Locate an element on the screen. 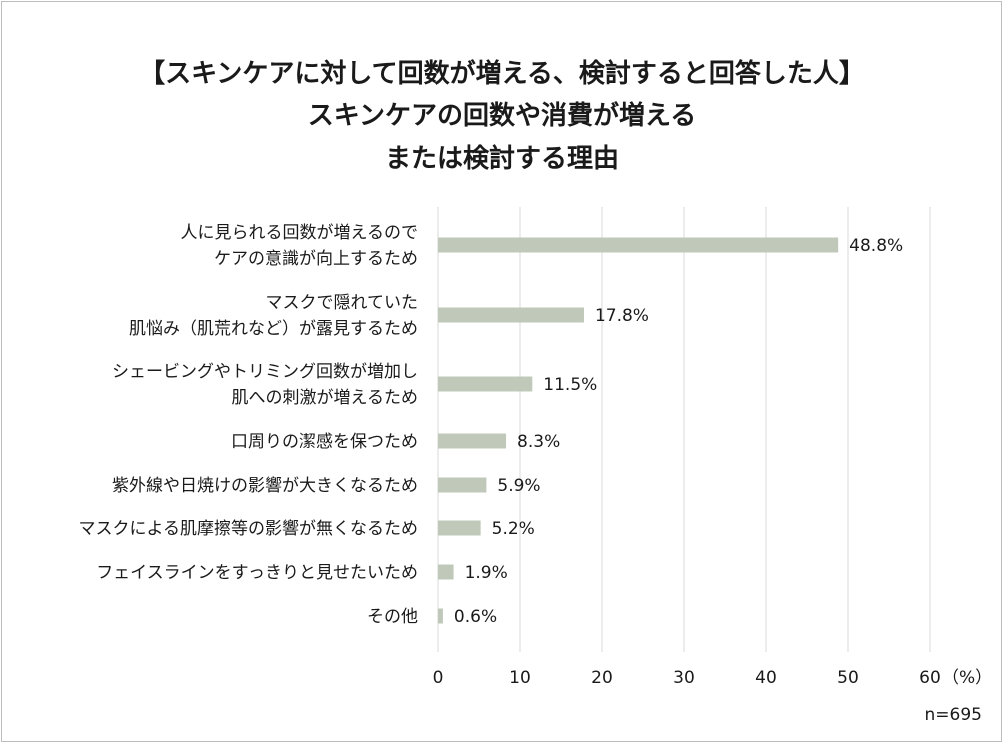  sample-size-label: n=695 is located at coordinates (953, 715).